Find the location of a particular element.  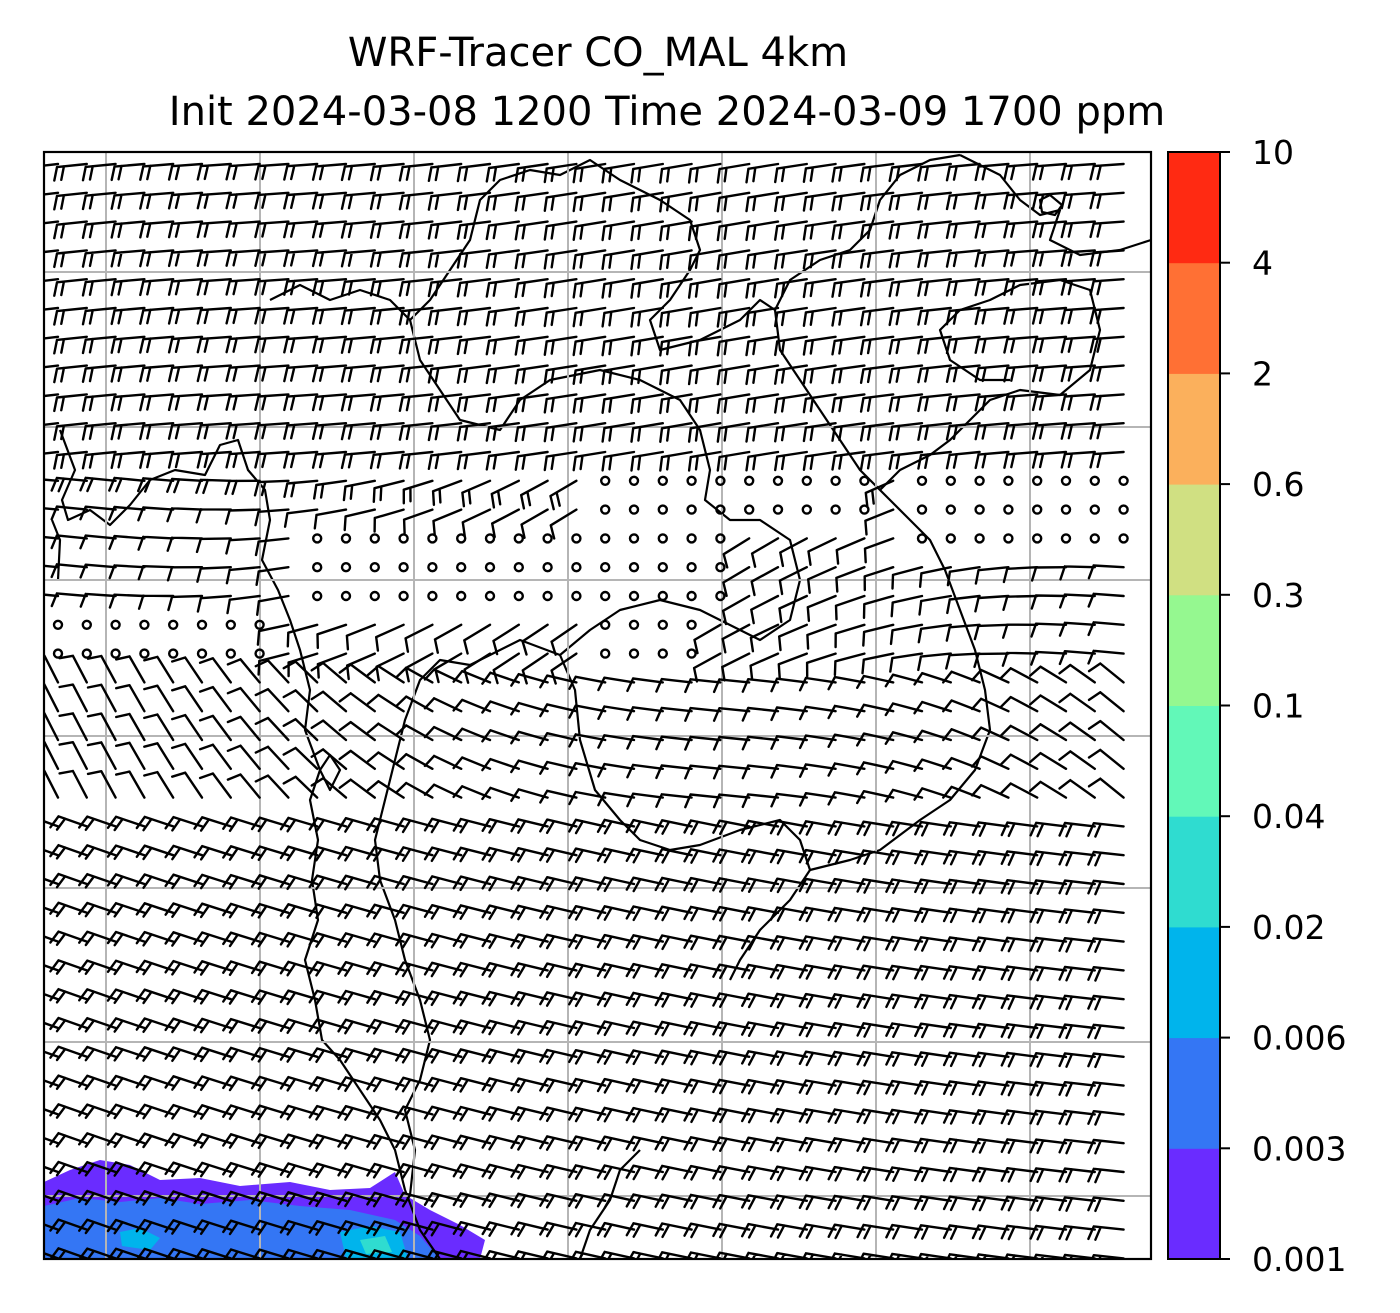

colorbar-segment is located at coordinates (1194, 761).